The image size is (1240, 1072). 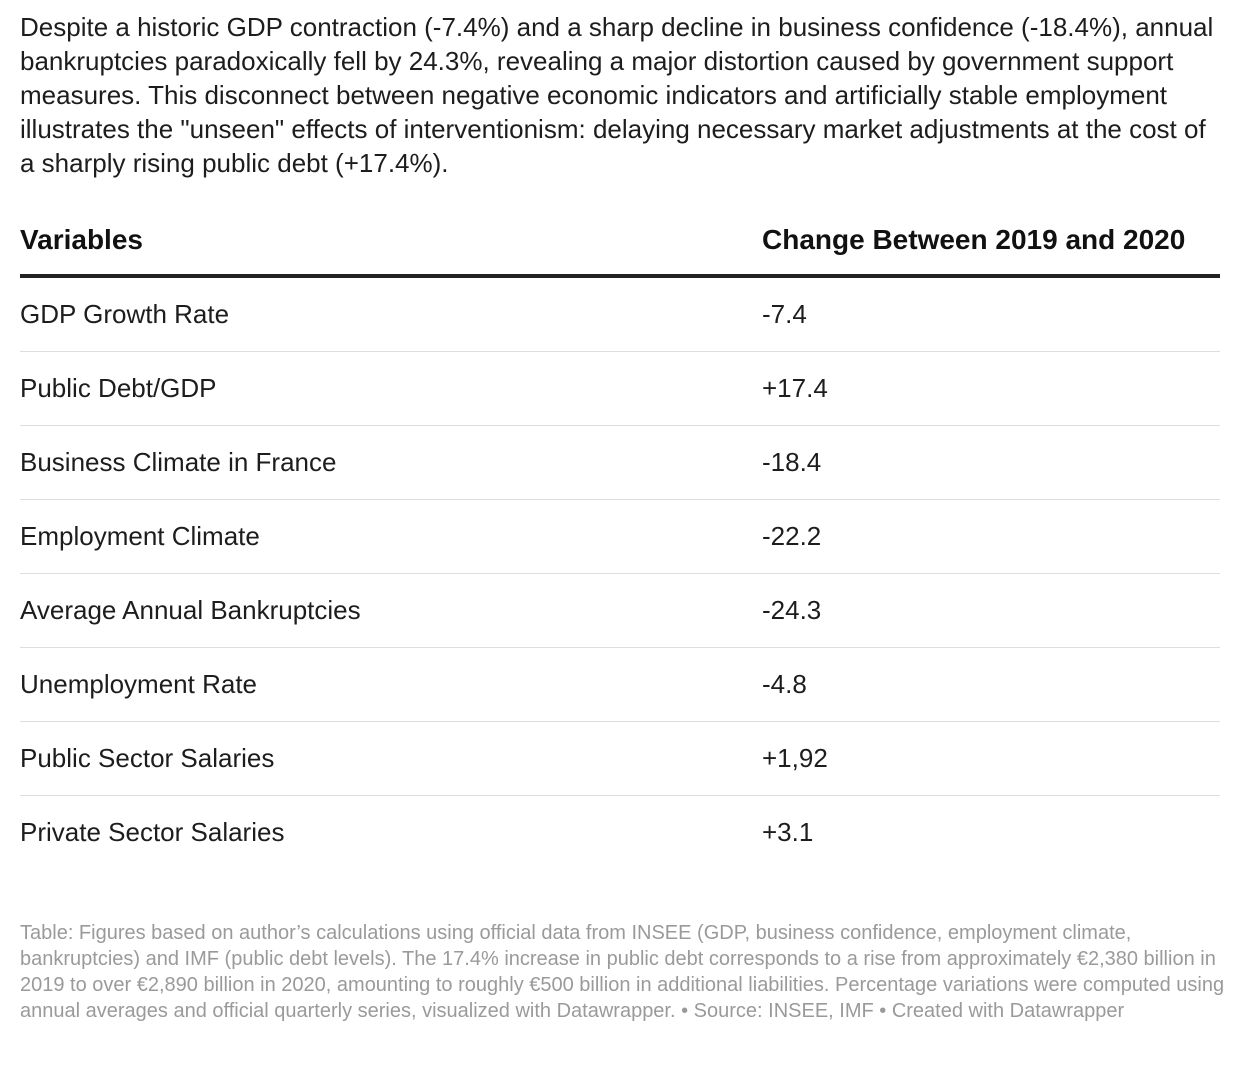 What do you see at coordinates (391, 758) in the screenshot?
I see `row-variable: Public Sector Salaries` at bounding box center [391, 758].